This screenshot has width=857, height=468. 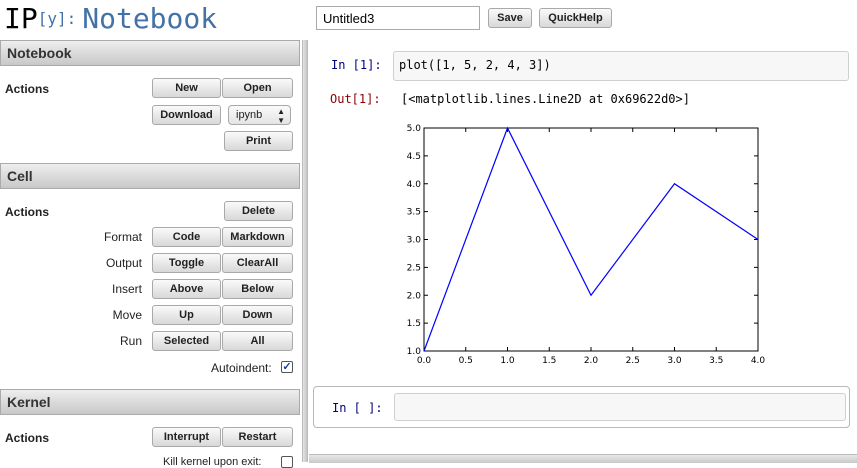 What do you see at coordinates (257, 341) in the screenshot?
I see `run-all-button: All` at bounding box center [257, 341].